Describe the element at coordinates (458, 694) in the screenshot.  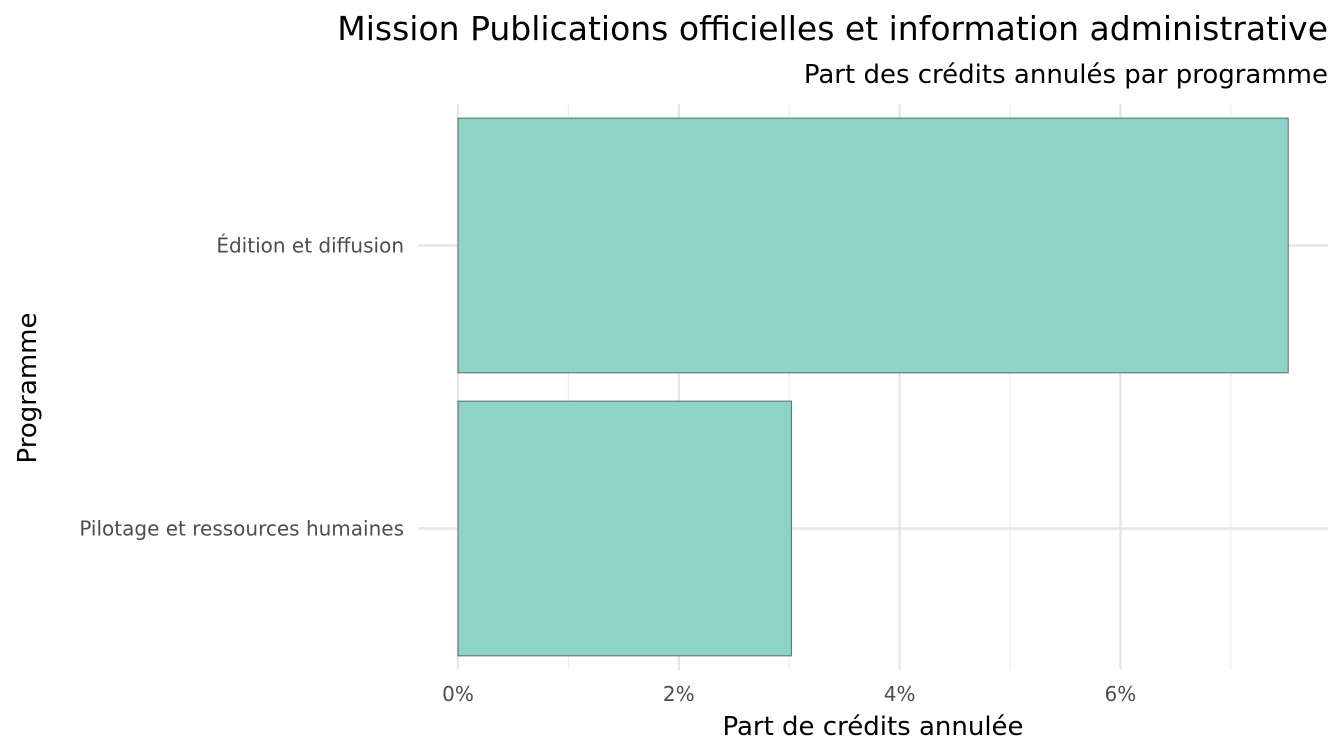
I see `x-tick-label: 0%` at that location.